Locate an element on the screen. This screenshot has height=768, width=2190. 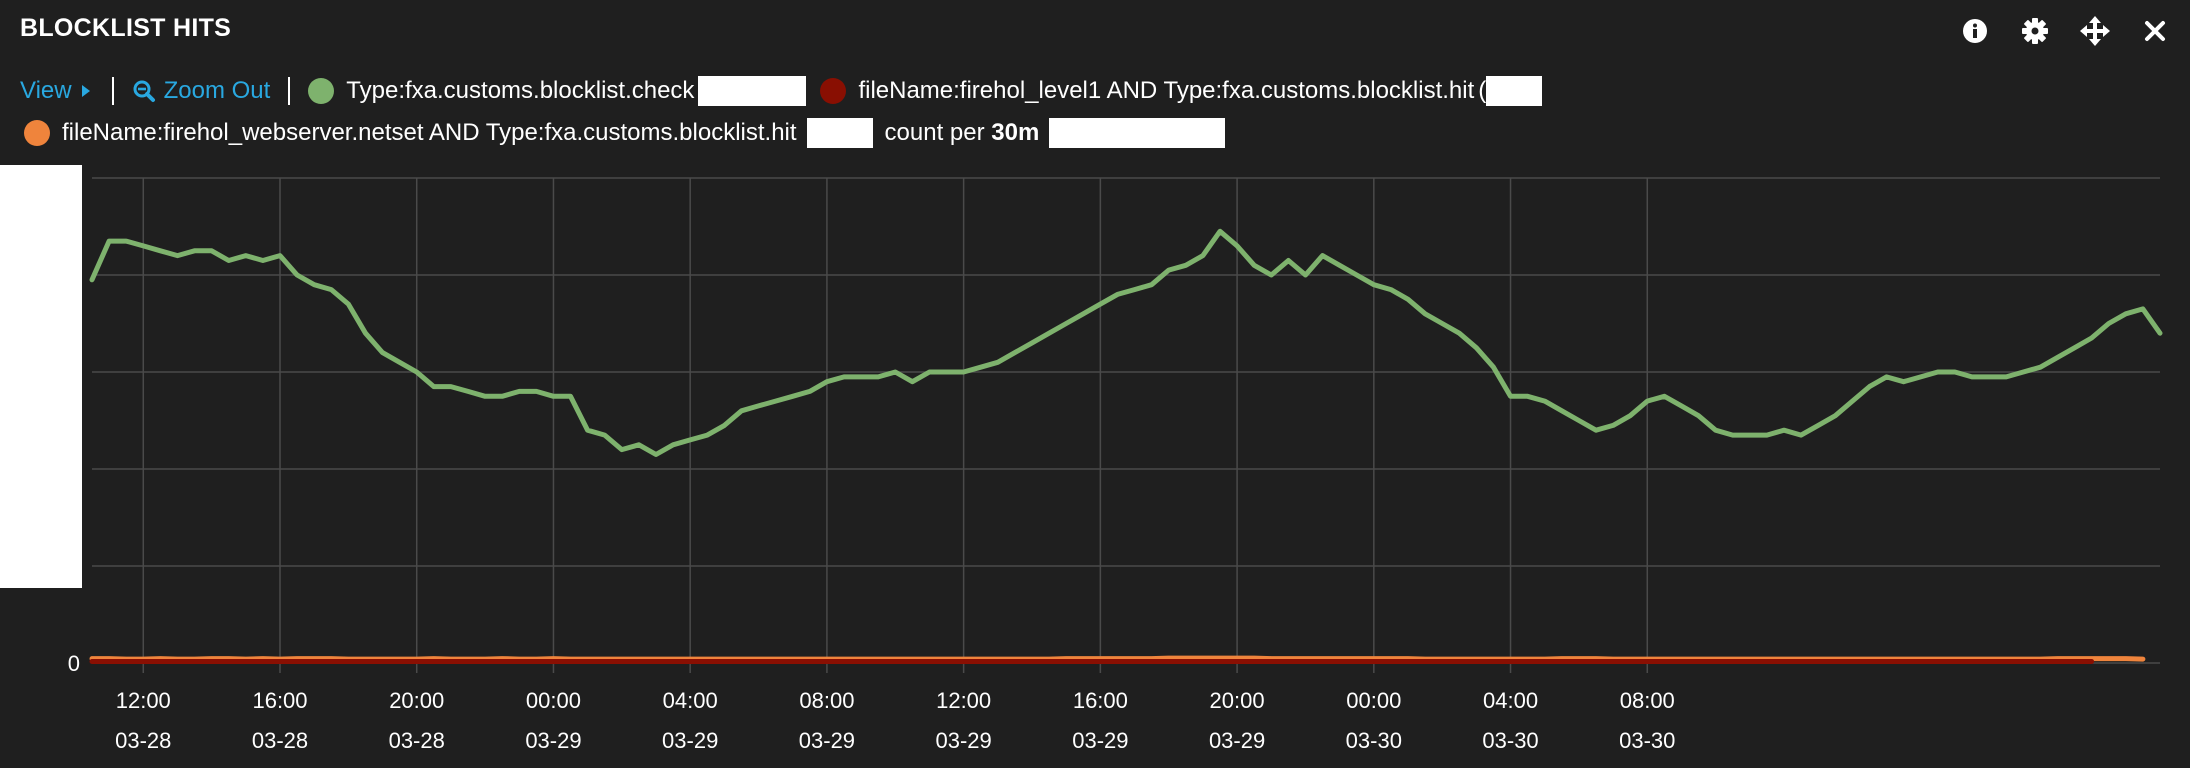
redacted-y-axis is located at coordinates (41, 376).